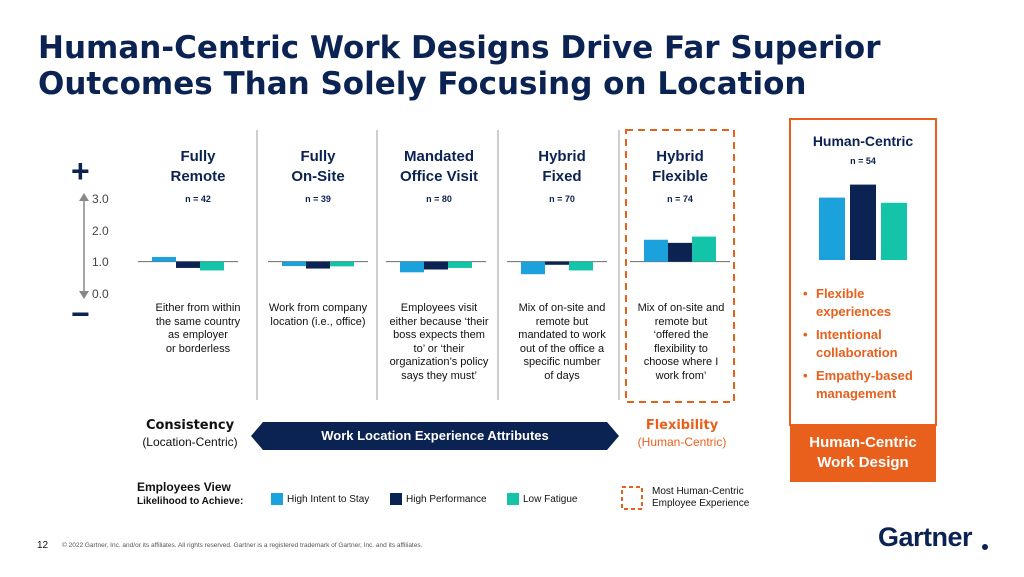 This screenshot has height=577, width=1024. Describe the element at coordinates (439, 308) in the screenshot. I see `description-line: Employees visit` at that location.